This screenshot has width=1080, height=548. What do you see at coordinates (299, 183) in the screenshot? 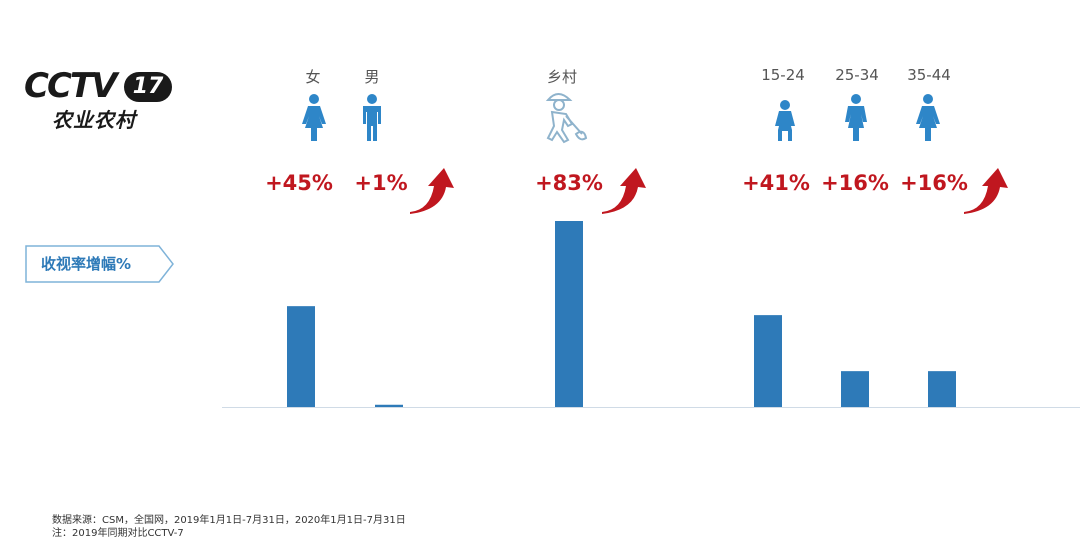
I see `data-label-female: +45%` at bounding box center [299, 183].